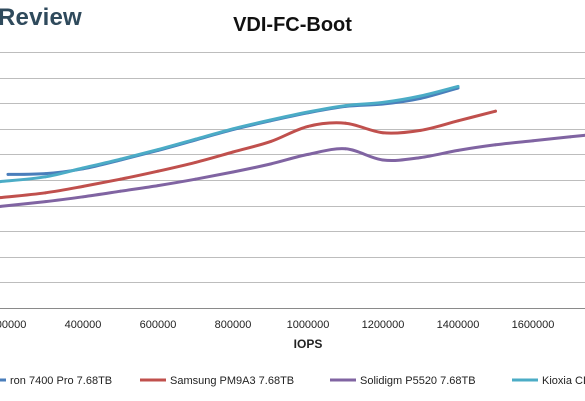 Image resolution: width=585 pixels, height=401 pixels. Describe the element at coordinates (233, 325) in the screenshot. I see `x-tick-label: 800000` at that location.